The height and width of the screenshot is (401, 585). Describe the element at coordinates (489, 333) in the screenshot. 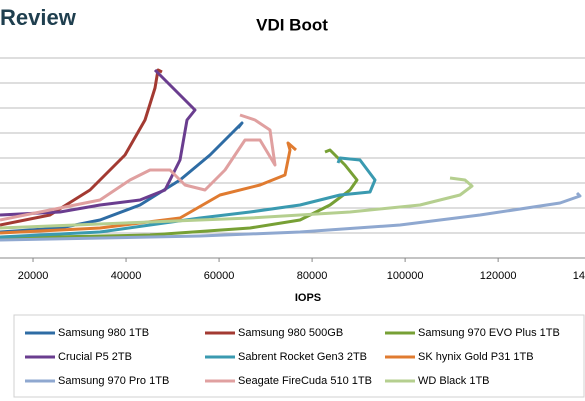

I see `legend-label: Samsung 970 EVO Plus 1TB` at that location.